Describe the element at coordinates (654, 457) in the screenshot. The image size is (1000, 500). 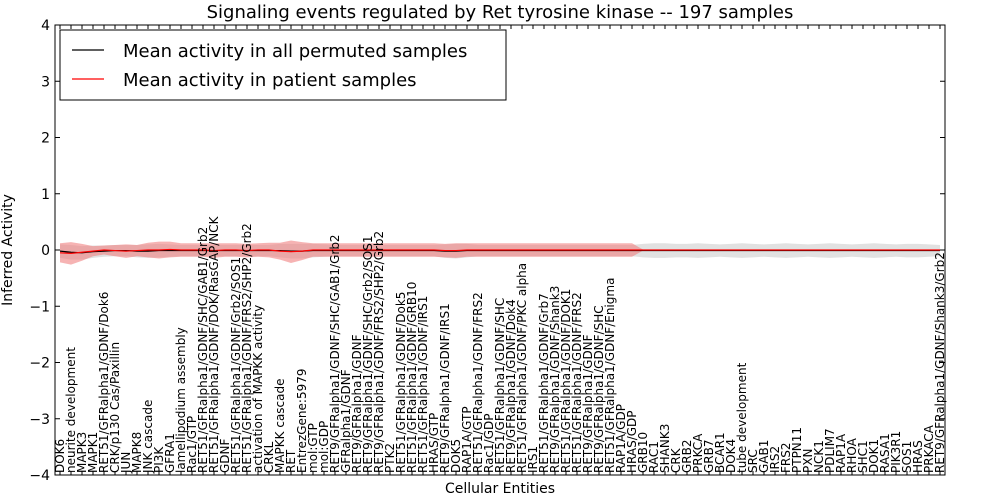
I see `x-tick-label: RAC1` at that location.